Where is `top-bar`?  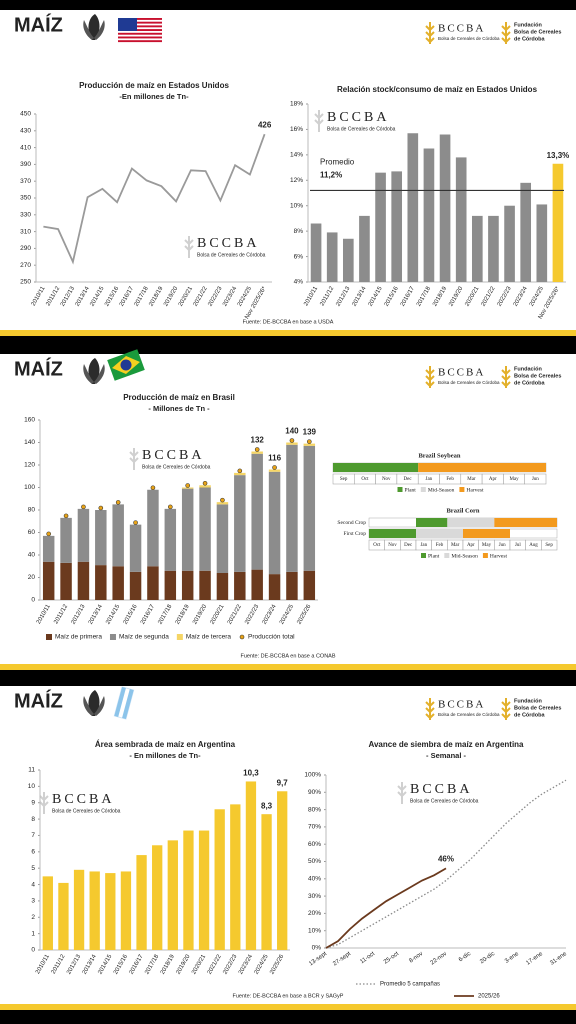
top-bar is located at coordinates (288, 349).